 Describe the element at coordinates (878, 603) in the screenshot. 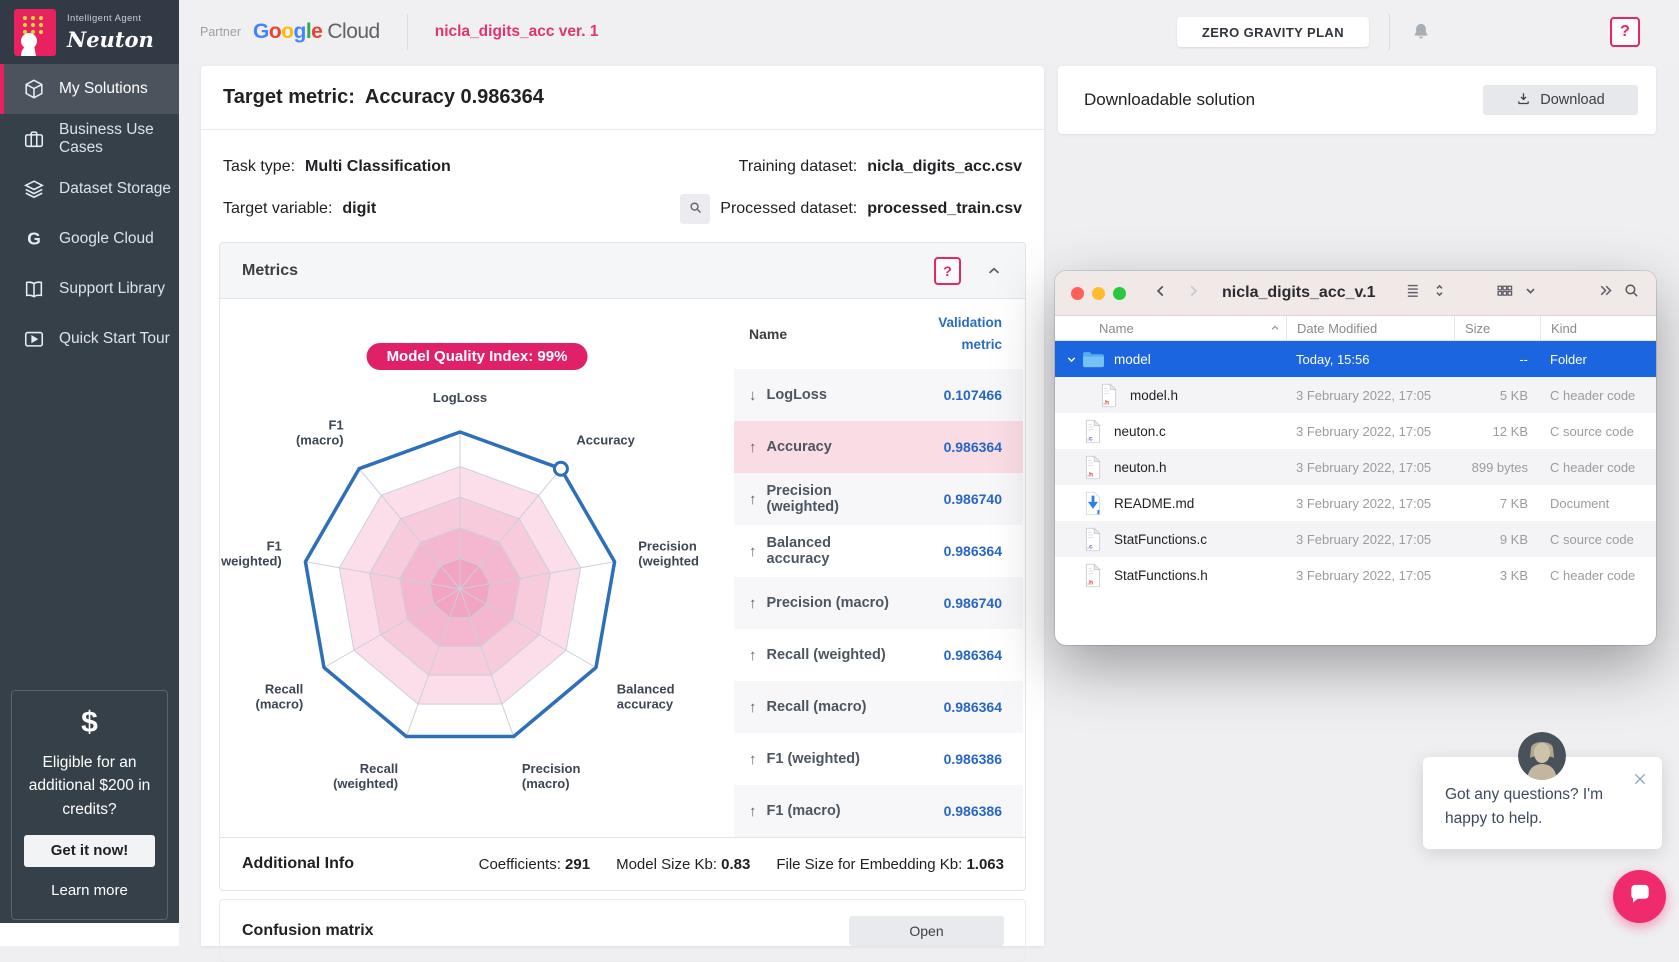

I see `metric-row-precision-macro: ↑ Precision (macro) 0.986740` at that location.